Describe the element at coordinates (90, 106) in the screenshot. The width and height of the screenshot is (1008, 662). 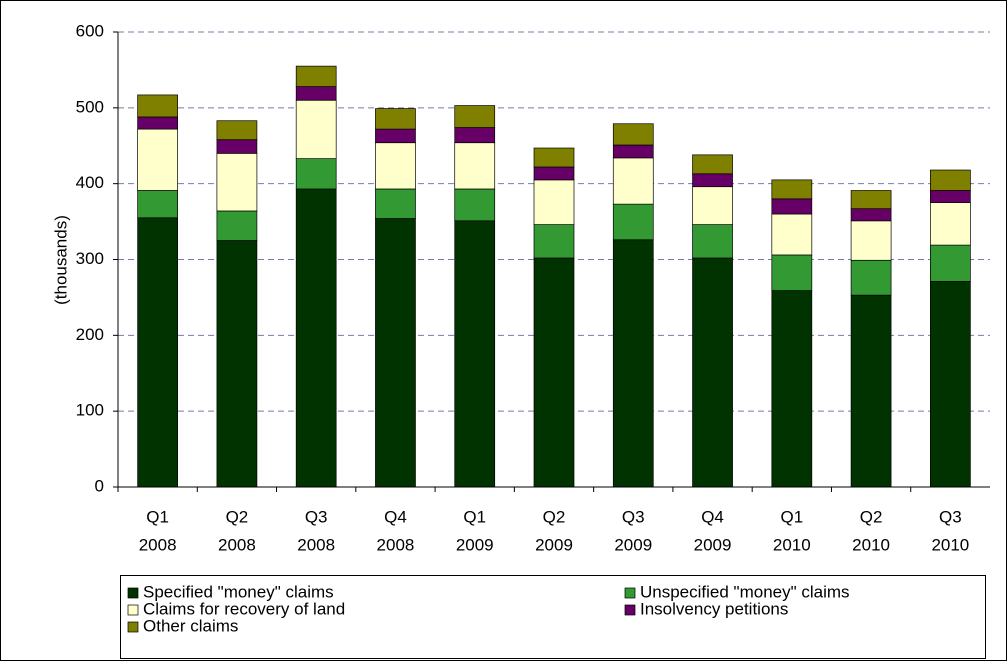
I see `y-tick-label: 500` at that location.